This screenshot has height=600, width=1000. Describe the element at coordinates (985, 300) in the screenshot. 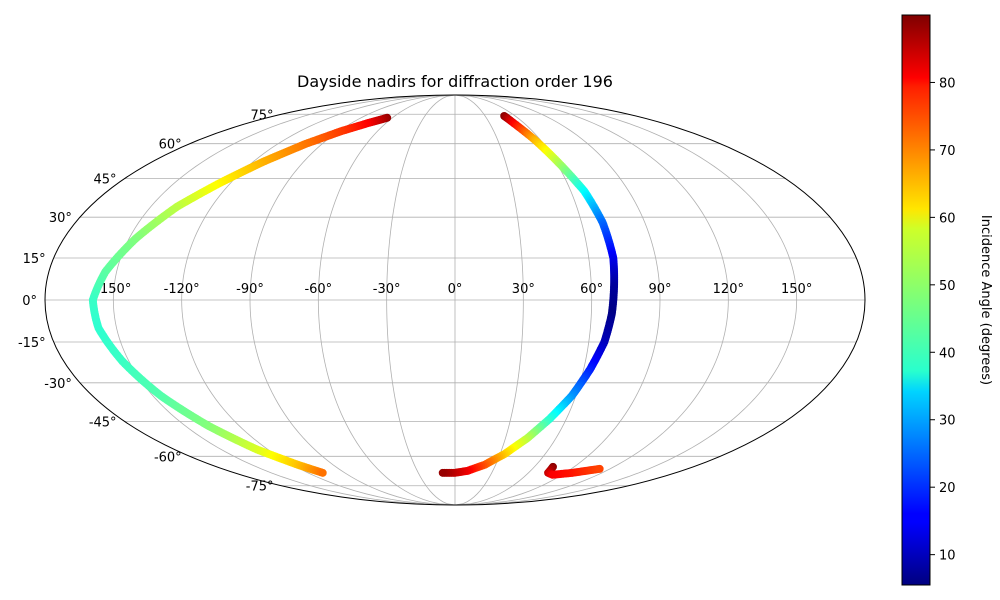

I see `colorbar-label: Incidence Angle (degrees)` at that location.